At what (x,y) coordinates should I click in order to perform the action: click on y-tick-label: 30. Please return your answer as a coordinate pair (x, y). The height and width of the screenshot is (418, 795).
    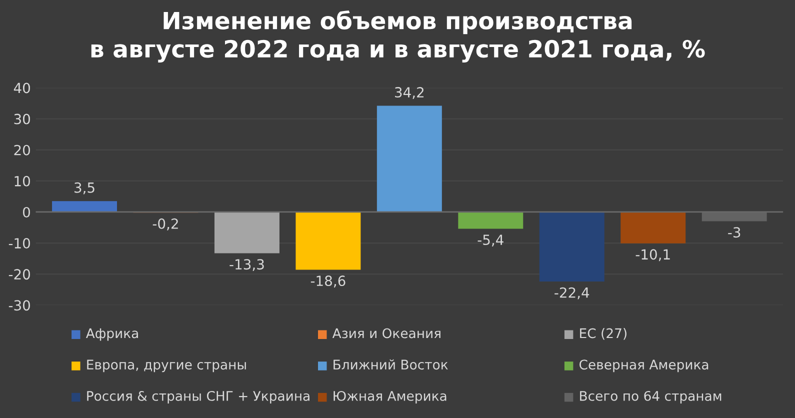
    Looking at the image, I should click on (22, 119).